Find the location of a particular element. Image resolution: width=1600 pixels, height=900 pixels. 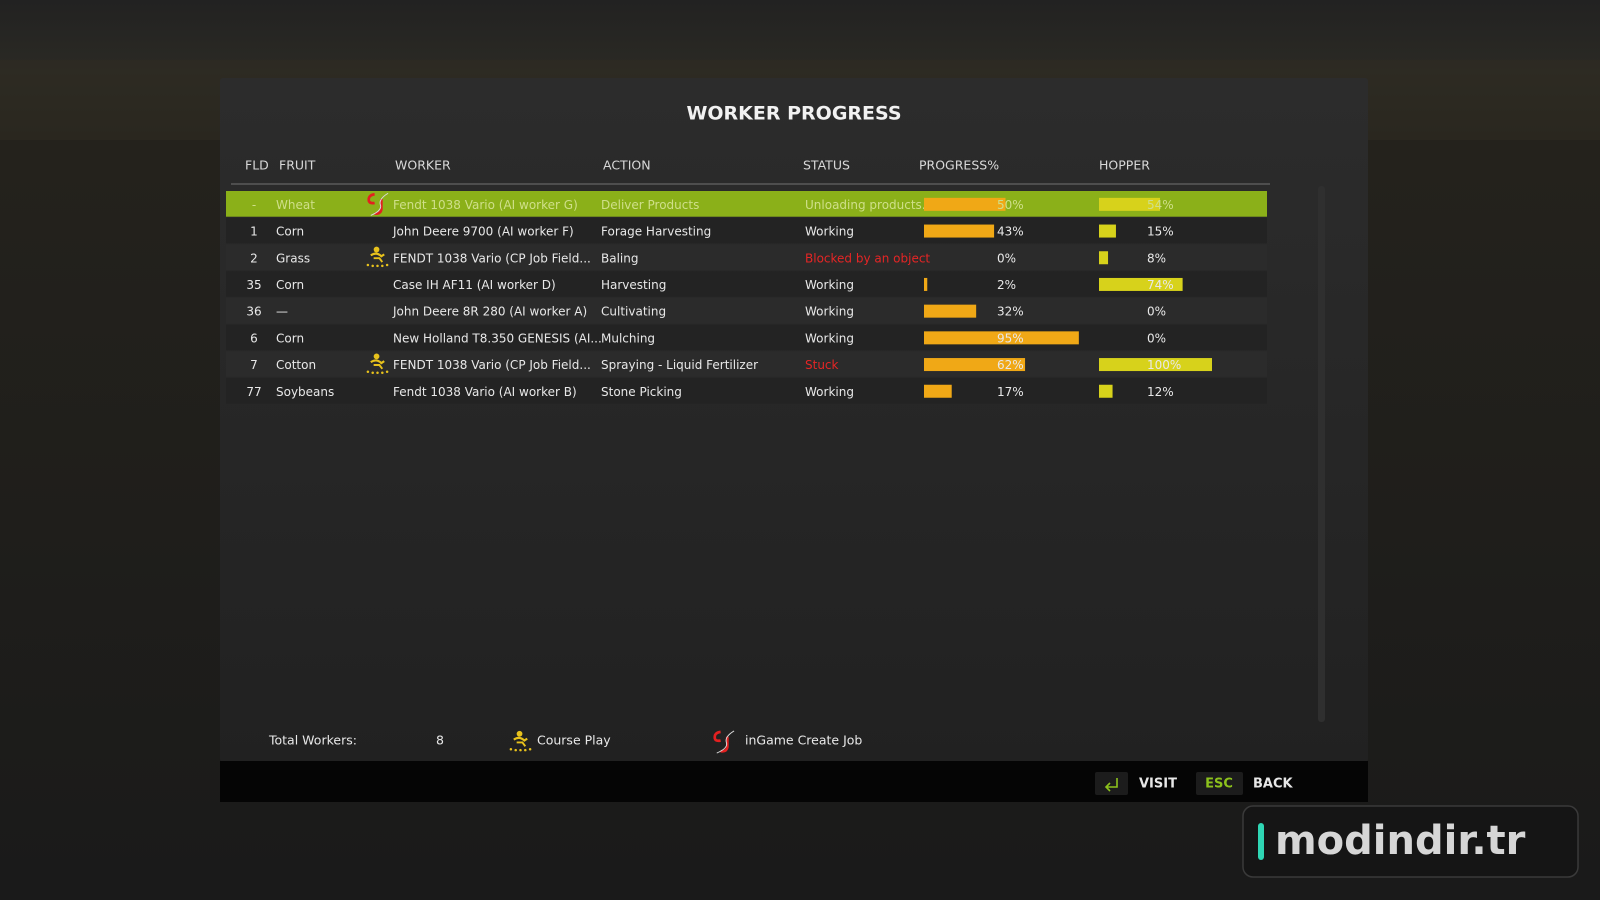

progress-label: 17% is located at coordinates (1010, 392).